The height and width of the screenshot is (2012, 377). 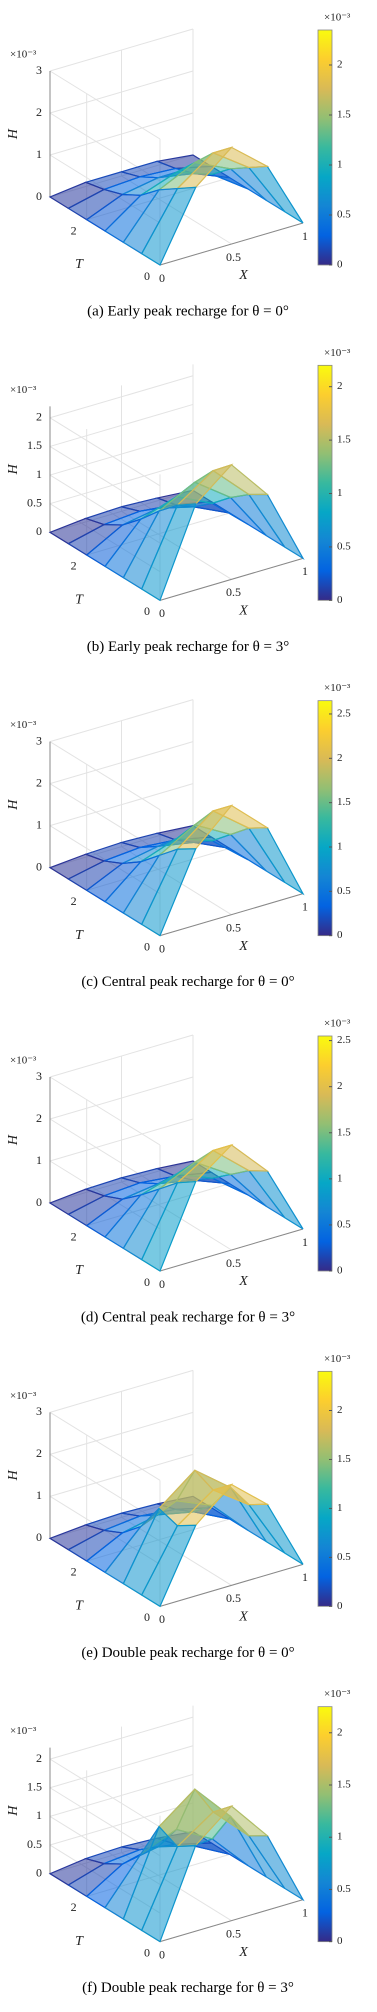 I want to click on caption: (f) Double peak recharge for θ = 3°, so click(x=188, y=1988).